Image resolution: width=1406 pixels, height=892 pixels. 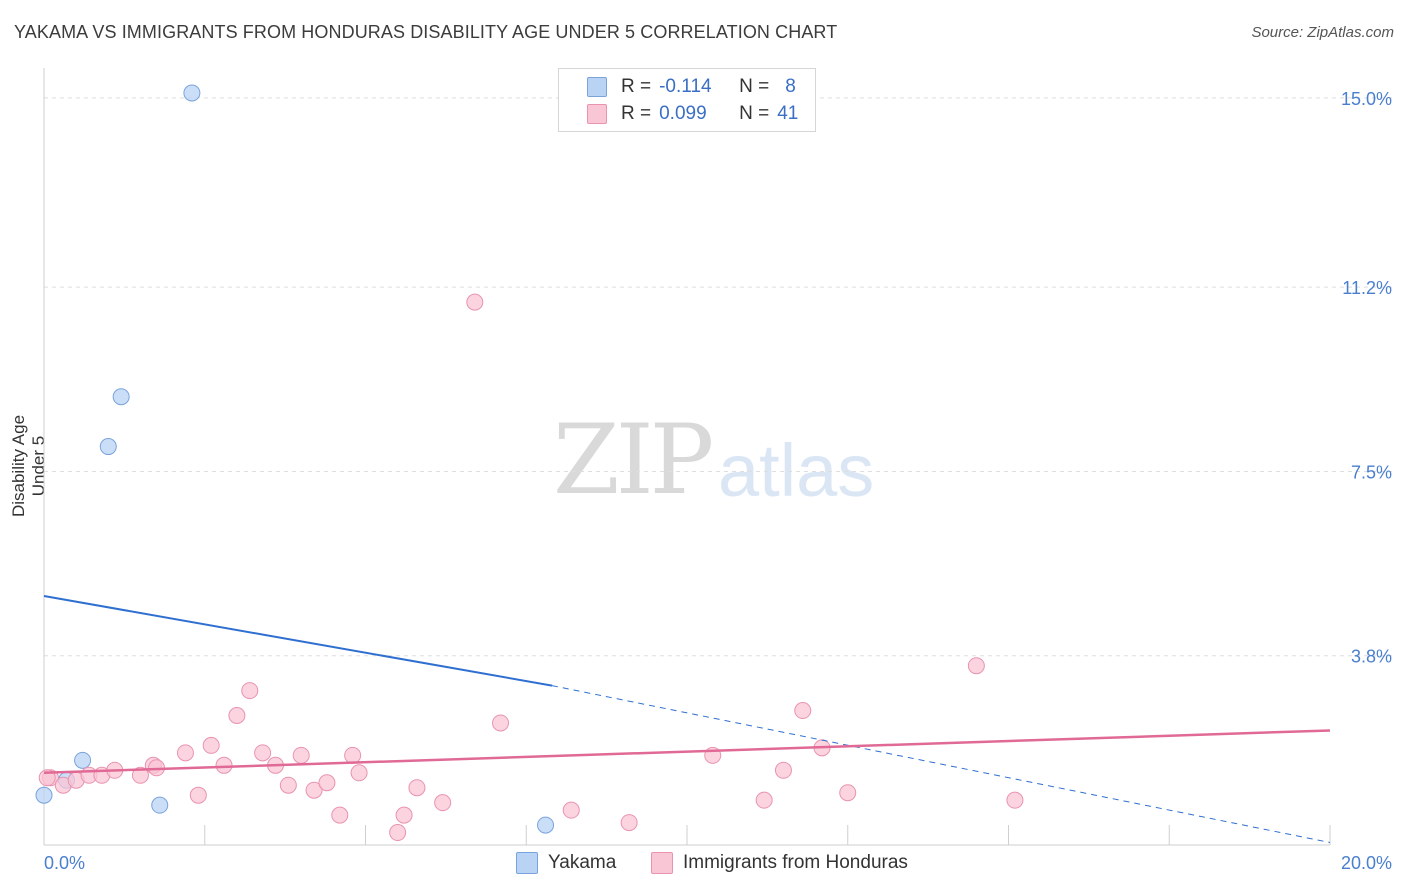 What do you see at coordinates (597, 87) in the screenshot?
I see `legend-swatch-yakama` at bounding box center [597, 87].